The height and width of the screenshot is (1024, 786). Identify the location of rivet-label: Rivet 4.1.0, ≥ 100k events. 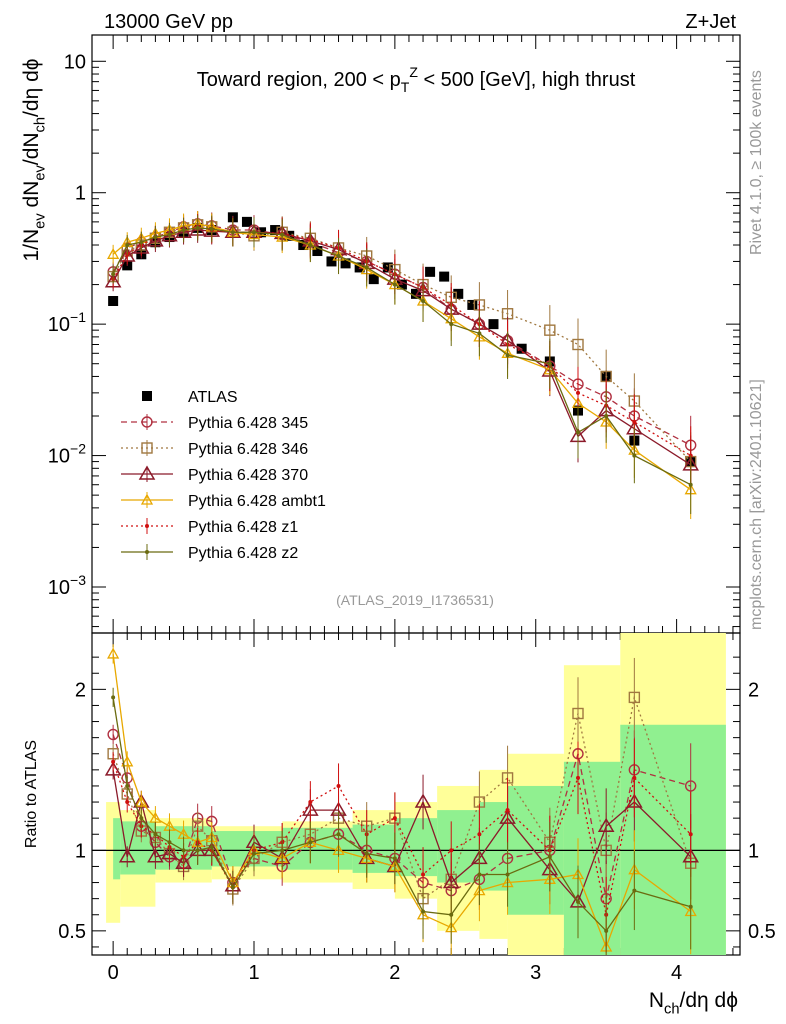
(756, 162).